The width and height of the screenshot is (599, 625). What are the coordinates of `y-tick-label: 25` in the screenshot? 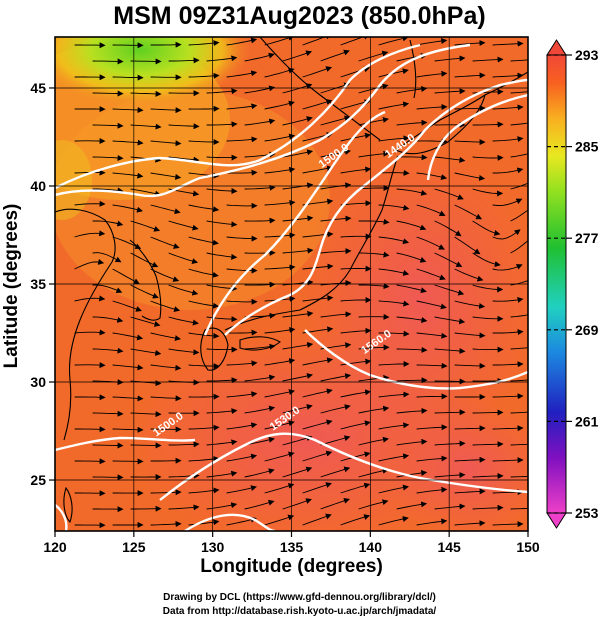 It's located at (38, 480).